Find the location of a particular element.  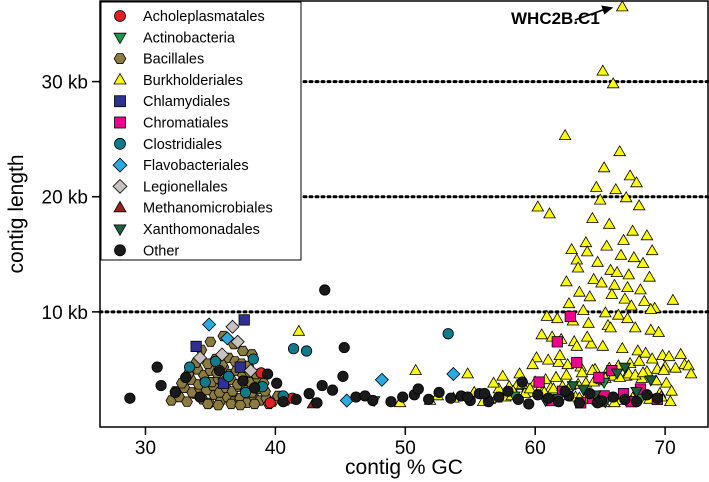

data-point-acholeplasmatales is located at coordinates (270, 403).